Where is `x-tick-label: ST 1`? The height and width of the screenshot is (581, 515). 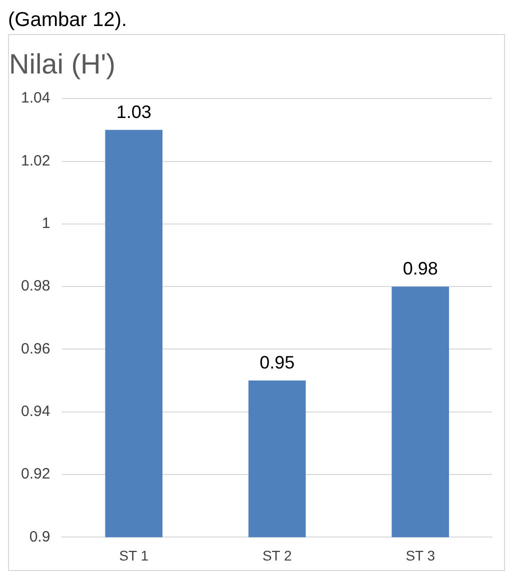
x-tick-label: ST 1 is located at coordinates (134, 555).